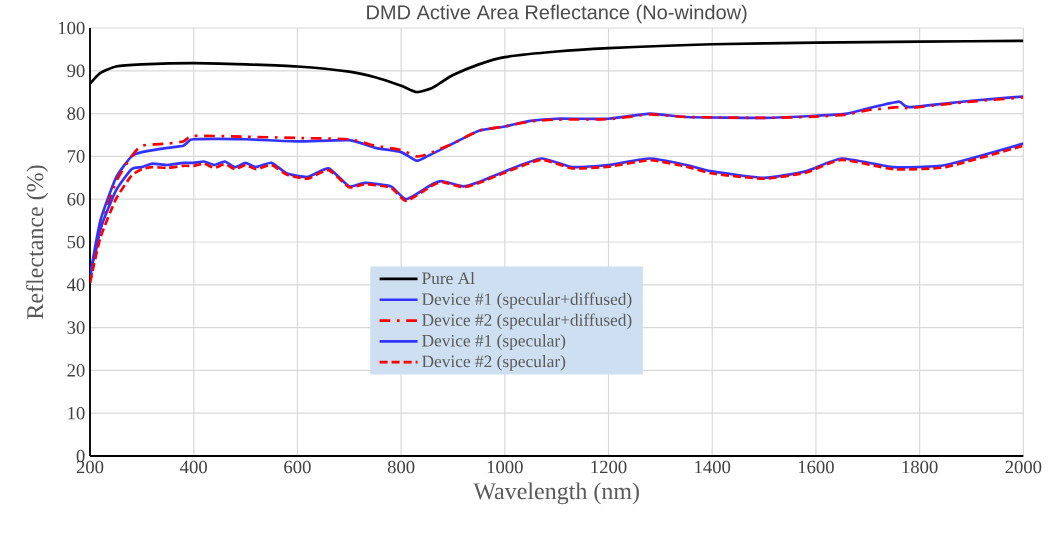 This screenshot has height=533, width=1049. Describe the element at coordinates (505, 467) in the screenshot. I see `x-tick-label: 1000` at that location.